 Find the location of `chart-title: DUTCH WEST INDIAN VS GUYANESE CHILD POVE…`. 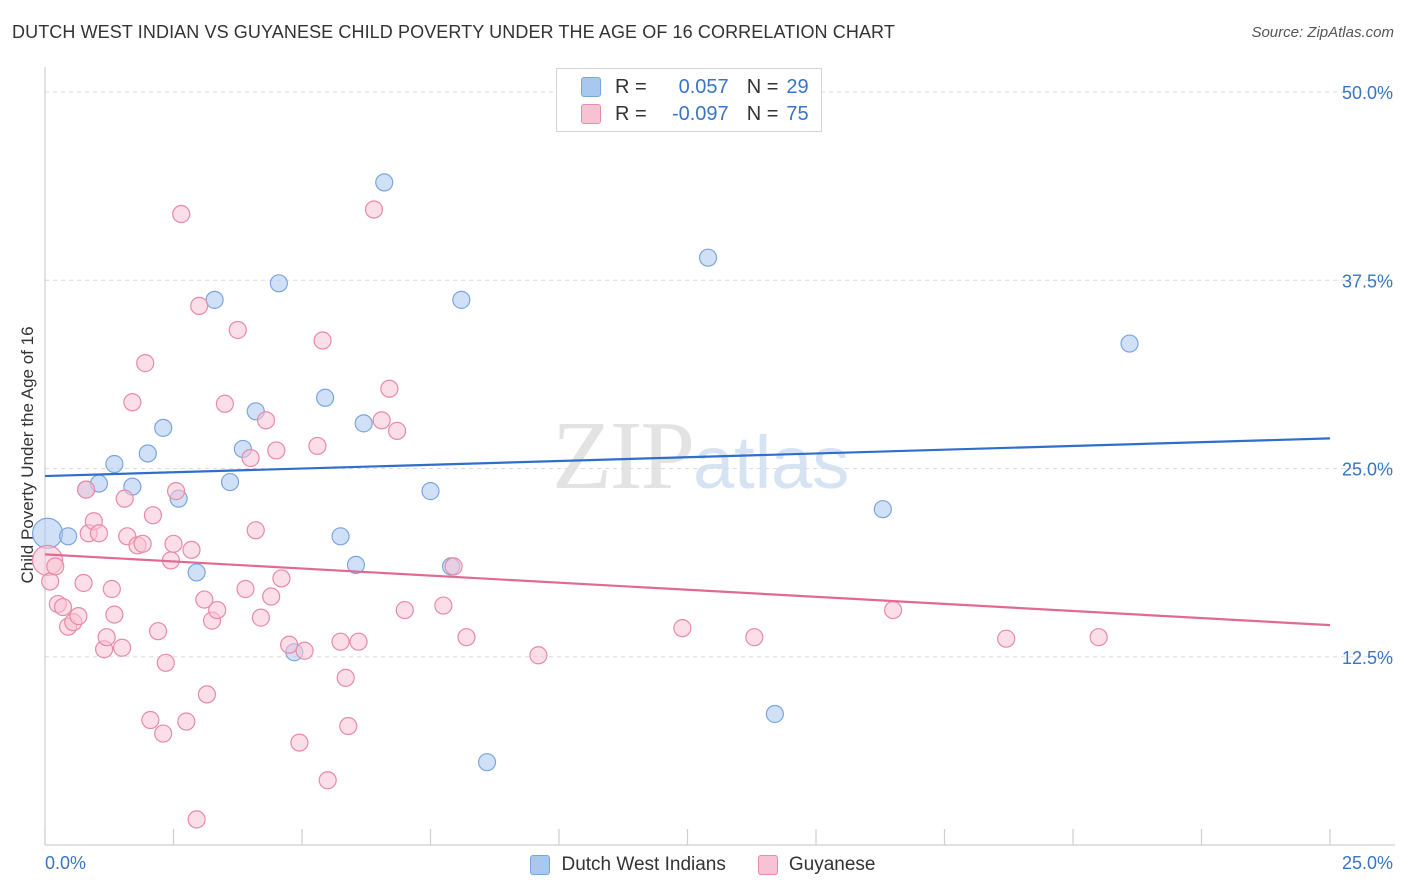

chart-title: DUTCH WEST INDIAN VS GUYANESE CHILD POVE… is located at coordinates (453, 32).